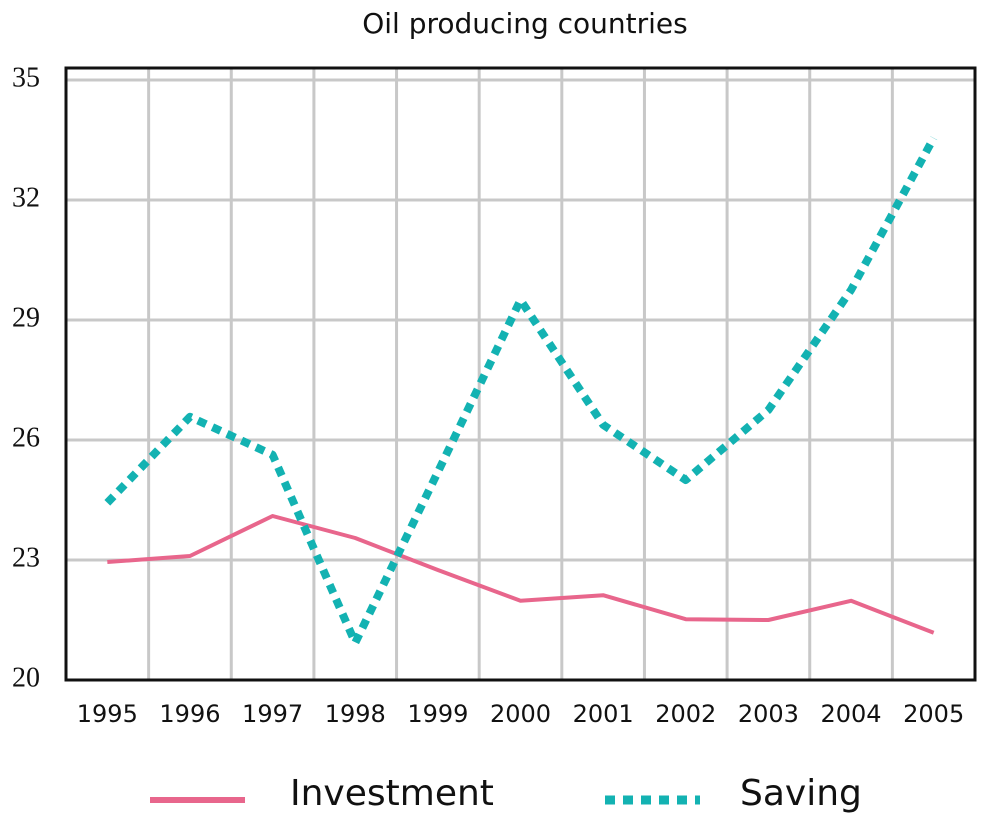 The width and height of the screenshot is (984, 822). What do you see at coordinates (521, 574) in the screenshot?
I see `series-line` at bounding box center [521, 574].